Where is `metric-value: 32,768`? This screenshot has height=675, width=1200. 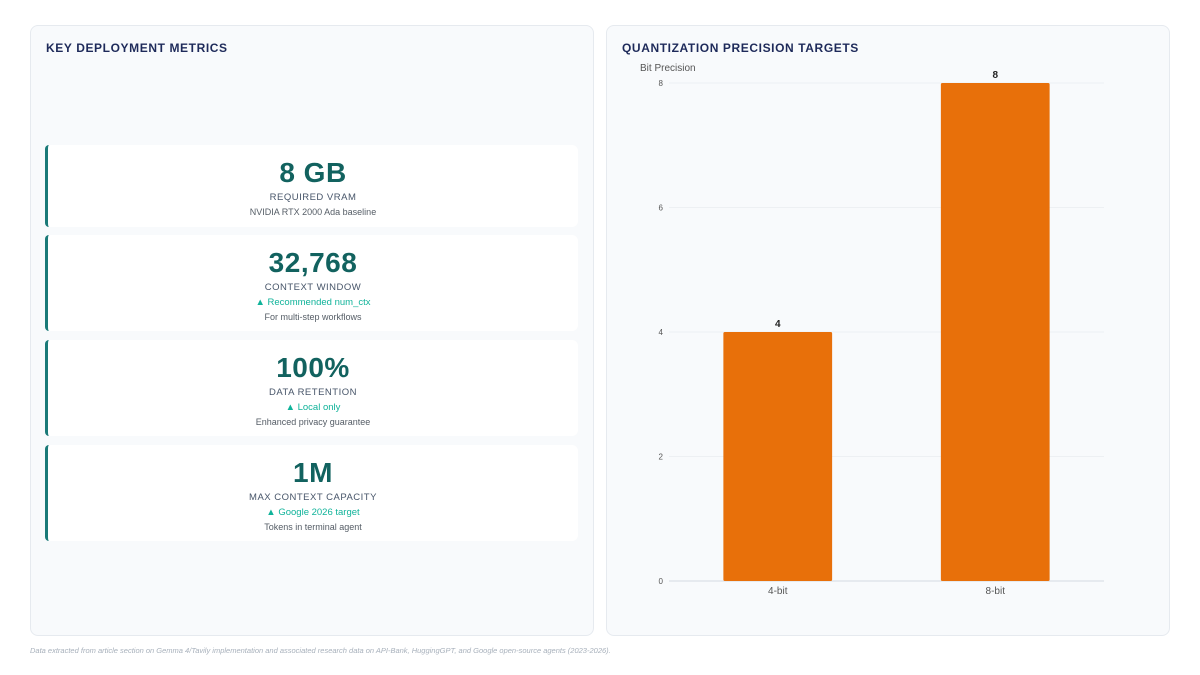
metric-value: 32,768 is located at coordinates (313, 262).